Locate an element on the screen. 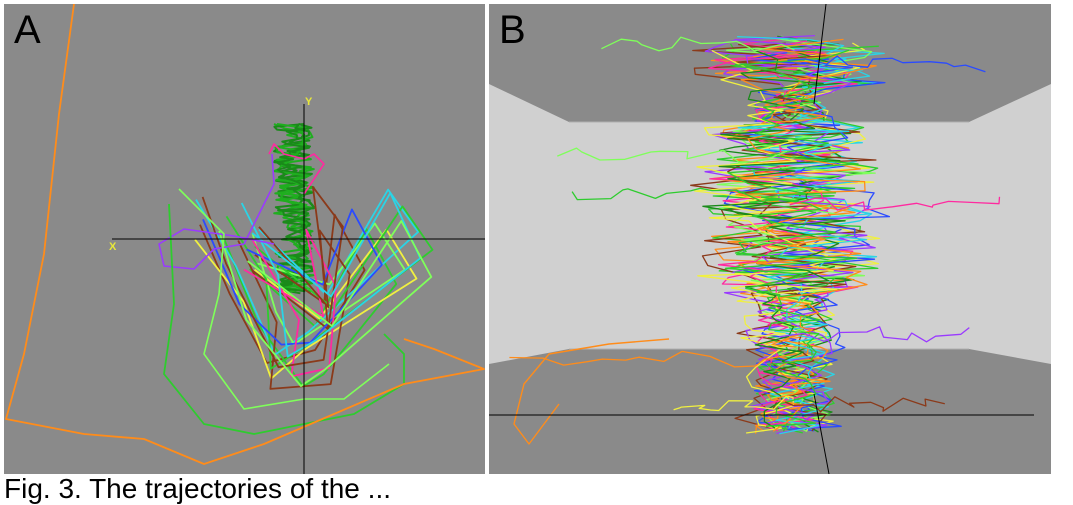 The height and width of the screenshot is (505, 1073). panel-b-label: B is located at coordinates (512, 30).